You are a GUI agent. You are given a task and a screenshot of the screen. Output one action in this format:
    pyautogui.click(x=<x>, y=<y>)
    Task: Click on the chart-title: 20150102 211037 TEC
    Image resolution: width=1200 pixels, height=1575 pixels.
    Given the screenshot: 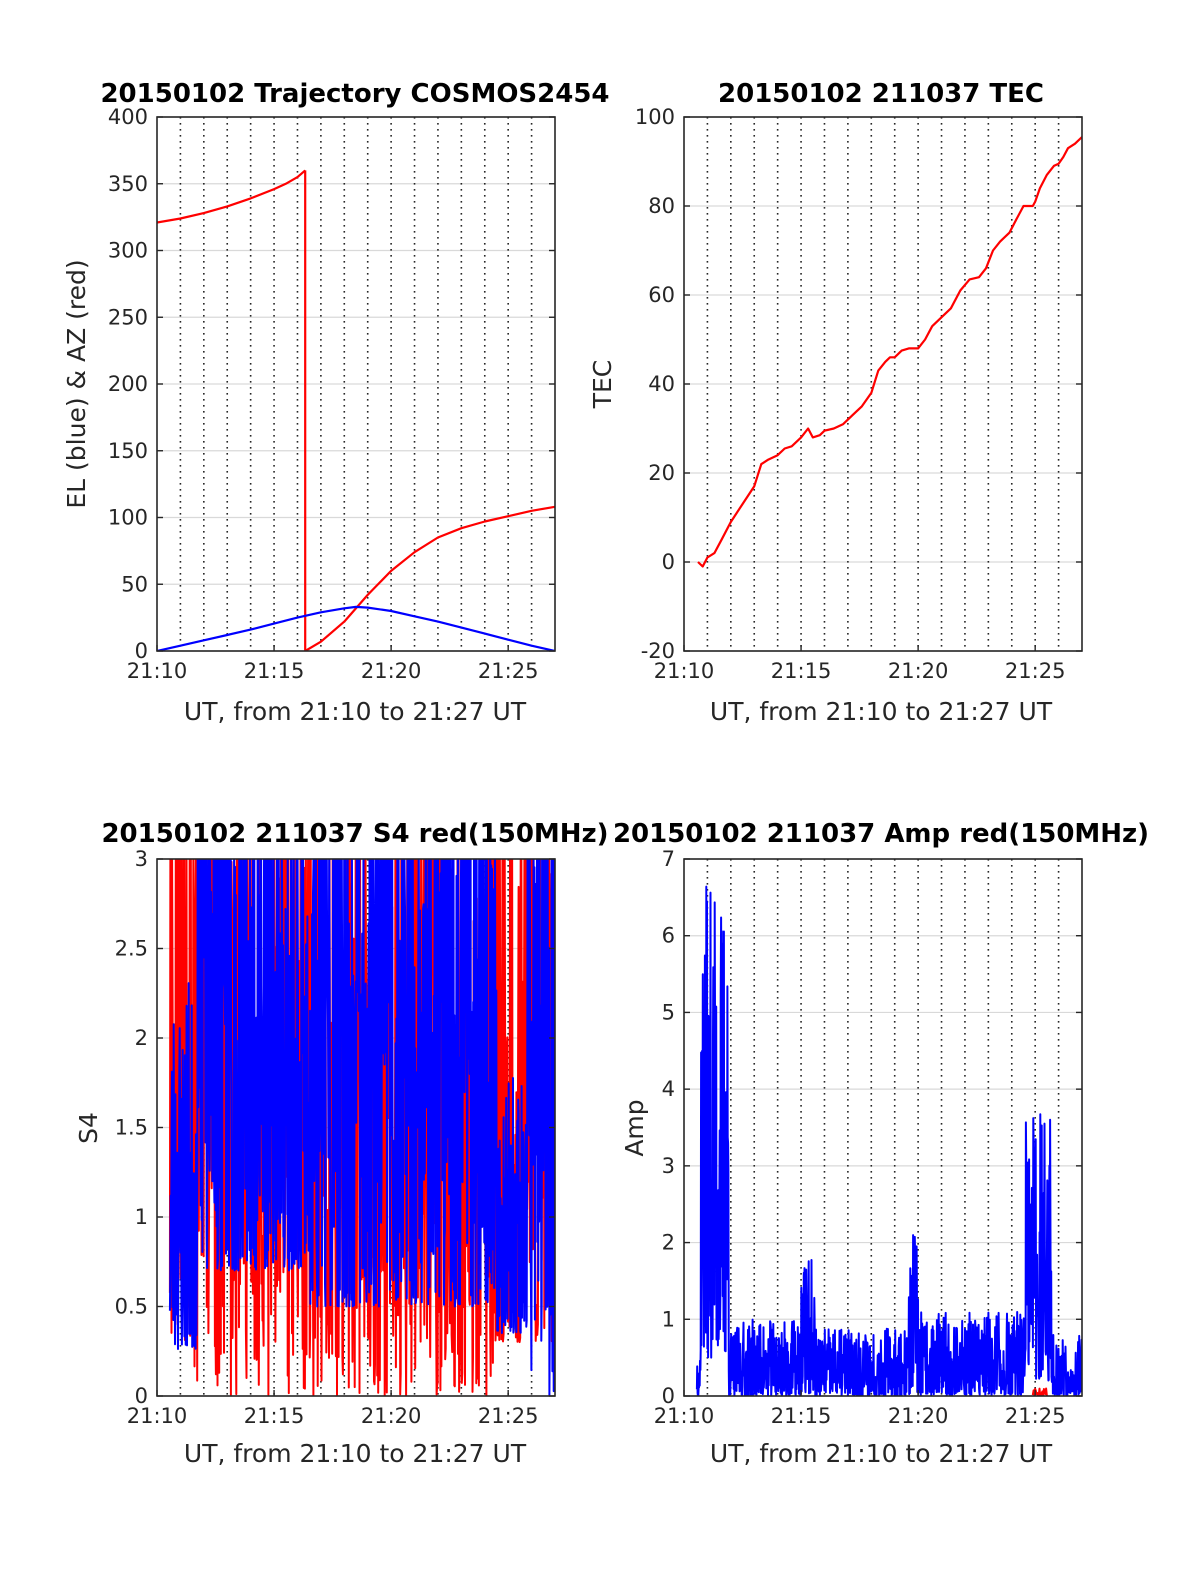 What is the action you would take?
    pyautogui.click(x=881, y=94)
    